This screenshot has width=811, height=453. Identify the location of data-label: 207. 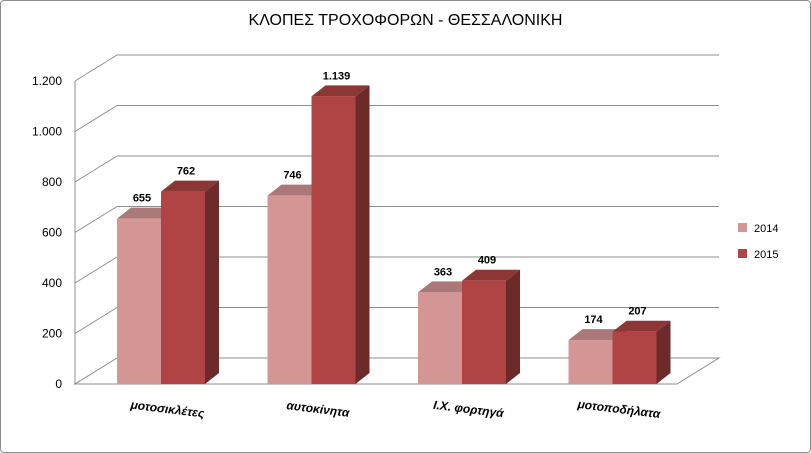
(637, 312).